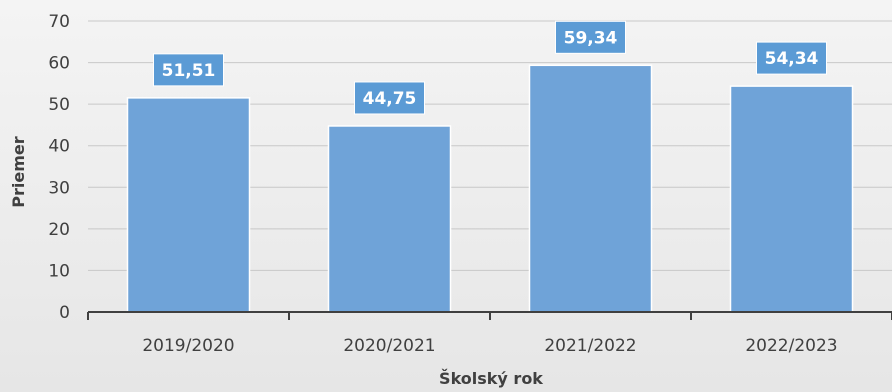 This screenshot has height=392, width=892. I want to click on y-tick-label: 40, so click(59, 147).